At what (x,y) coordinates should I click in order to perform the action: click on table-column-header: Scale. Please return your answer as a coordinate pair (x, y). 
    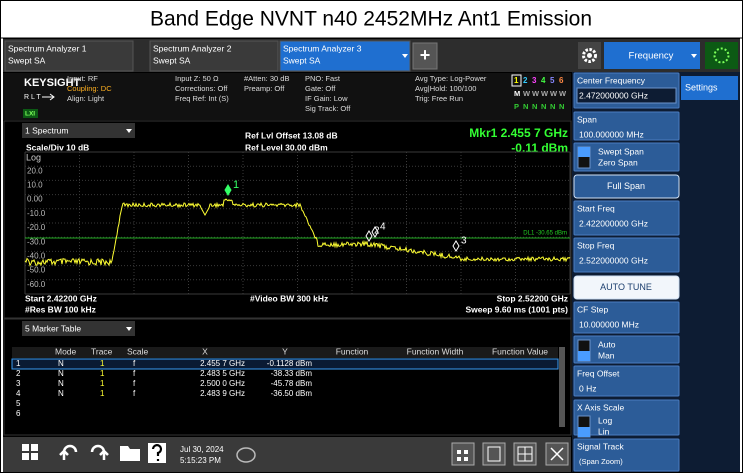
    Looking at the image, I should click on (138, 351).